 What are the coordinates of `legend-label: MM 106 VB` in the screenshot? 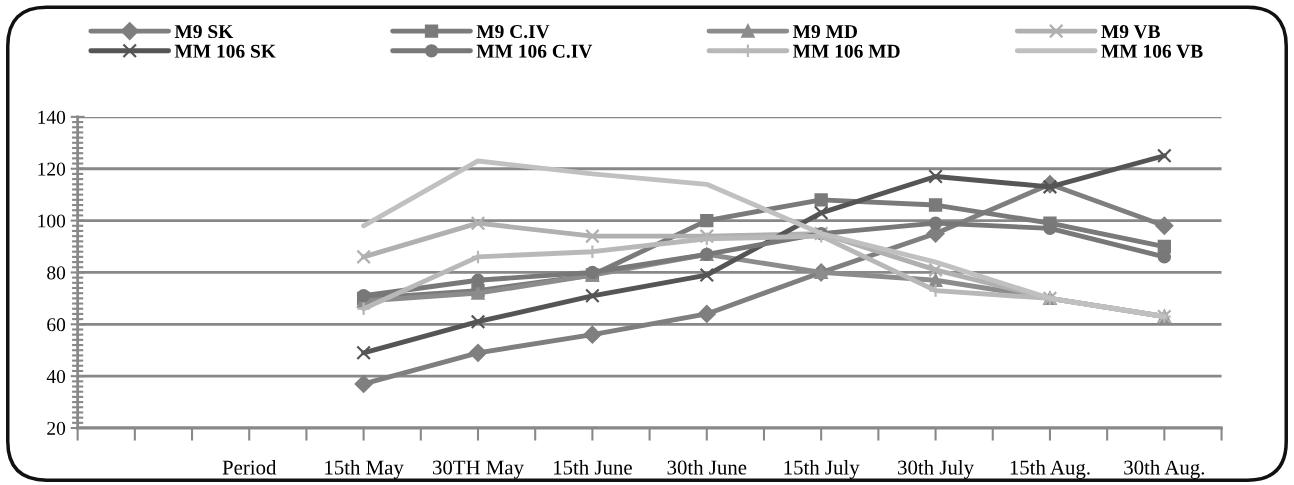 It's located at (1152, 51).